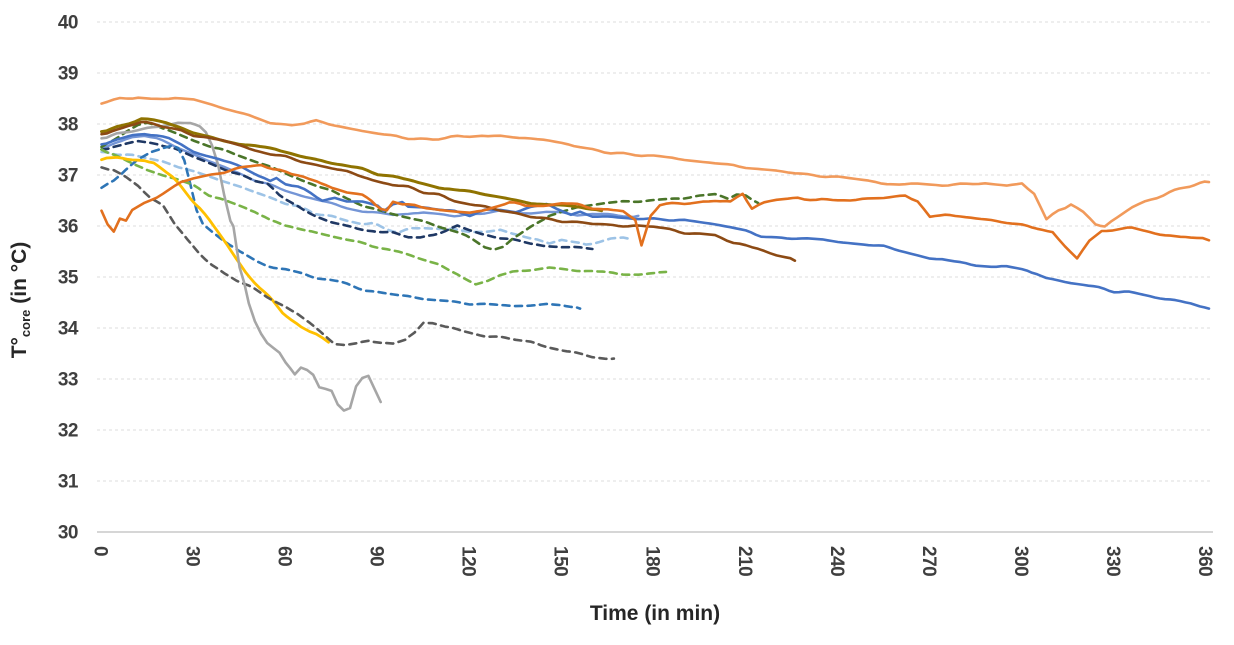 Image resolution: width=1234 pixels, height=645 pixels. I want to click on y-tick-label-32: 32, so click(68, 431).